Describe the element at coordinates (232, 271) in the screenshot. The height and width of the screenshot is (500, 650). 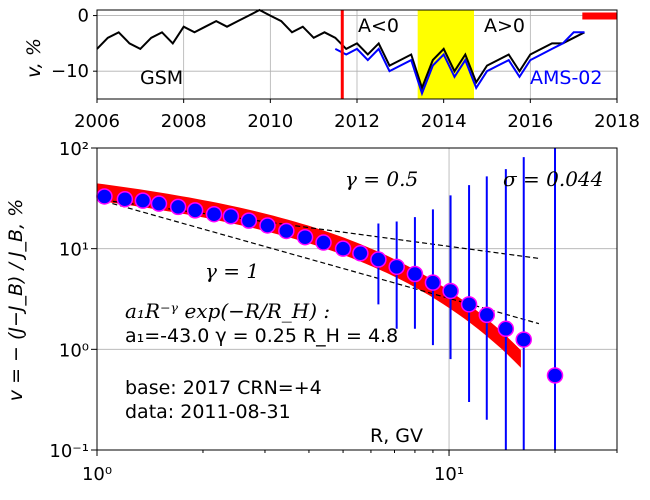
I see `gamma-one-label: γ = 1` at that location.